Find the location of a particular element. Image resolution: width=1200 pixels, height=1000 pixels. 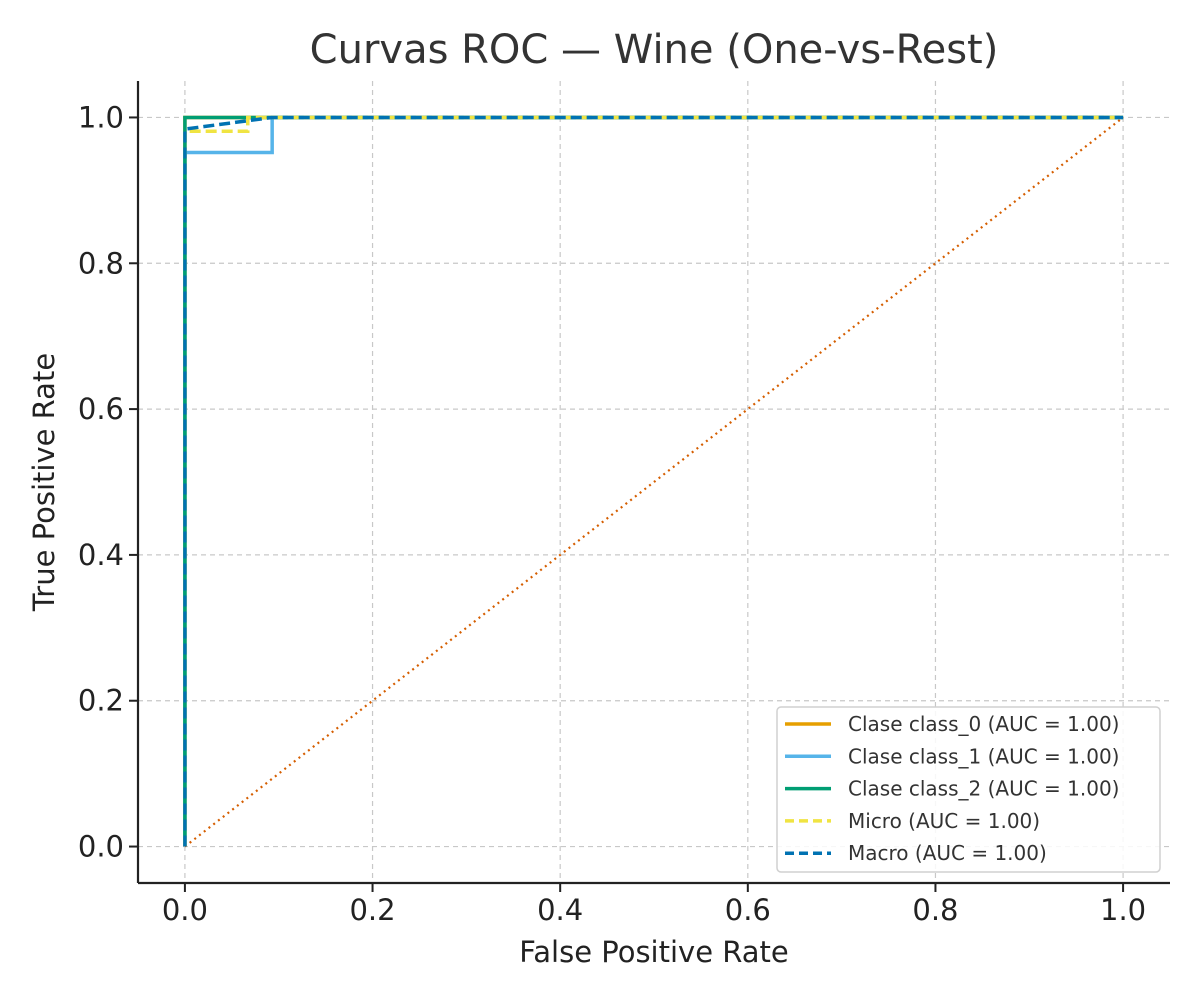

y-tick-label: 0.0 is located at coordinates (101, 847).